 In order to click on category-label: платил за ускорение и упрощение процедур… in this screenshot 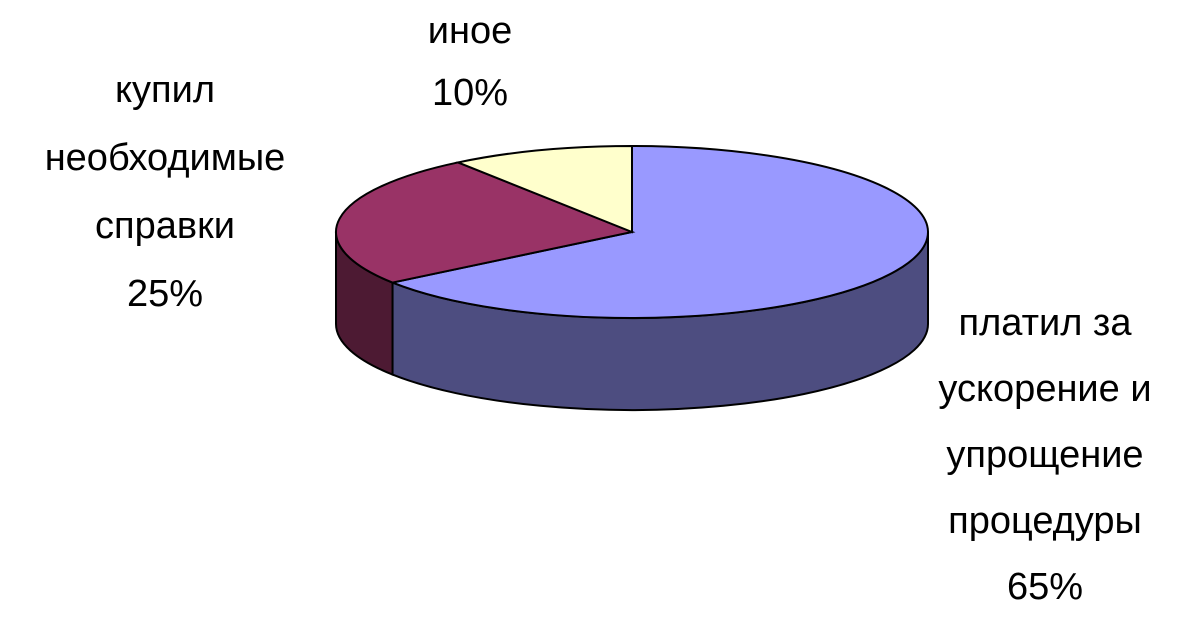, I will do `click(1045, 422)`.